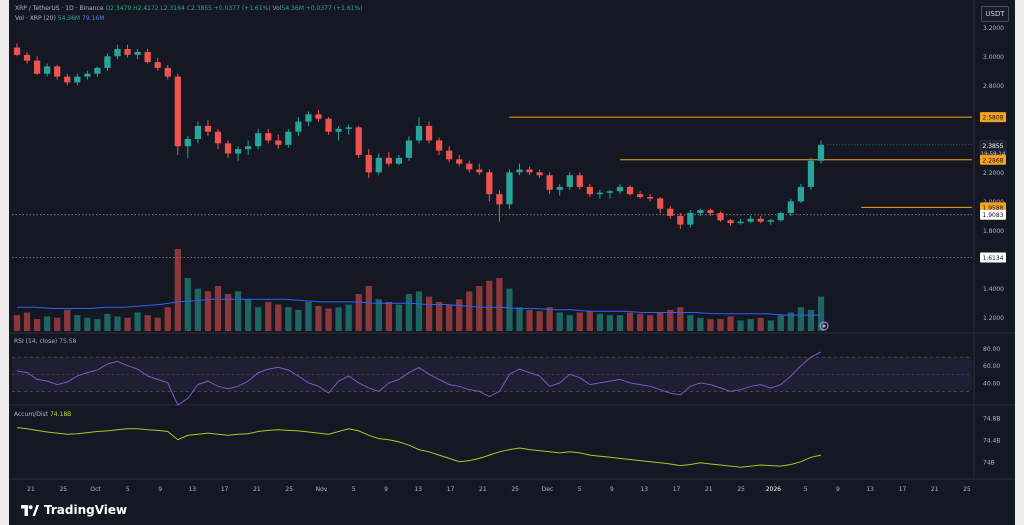 The height and width of the screenshot is (525, 1024). I want to click on legend-symbol: XRP / TetherUS · 1D · Binance, so click(59, 8).